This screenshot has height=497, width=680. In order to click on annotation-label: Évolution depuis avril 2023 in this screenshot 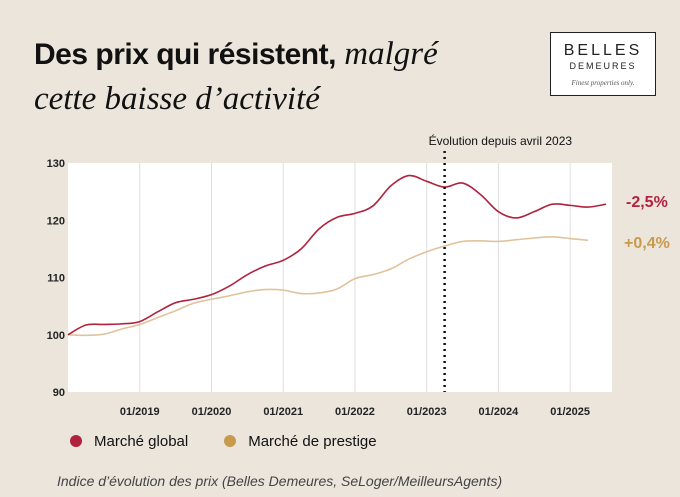, I will do `click(501, 140)`.